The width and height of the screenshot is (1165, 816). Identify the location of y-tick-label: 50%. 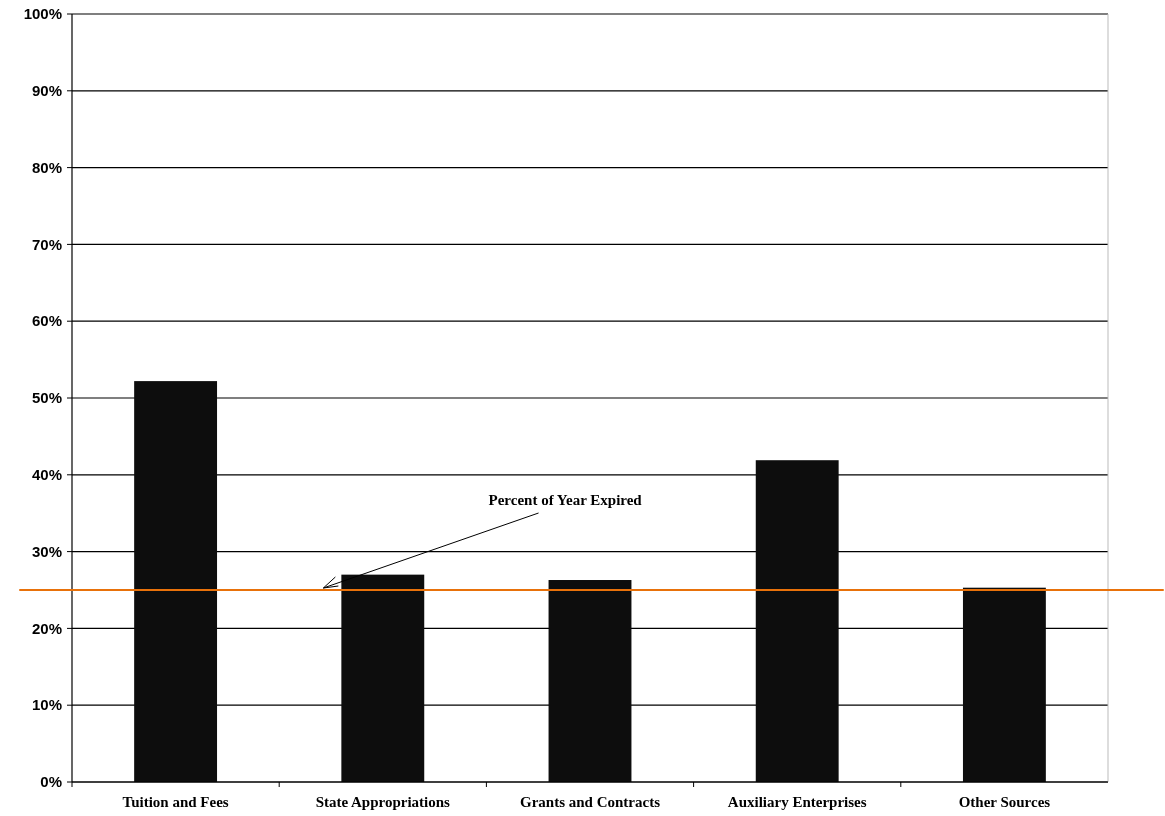
(46, 398).